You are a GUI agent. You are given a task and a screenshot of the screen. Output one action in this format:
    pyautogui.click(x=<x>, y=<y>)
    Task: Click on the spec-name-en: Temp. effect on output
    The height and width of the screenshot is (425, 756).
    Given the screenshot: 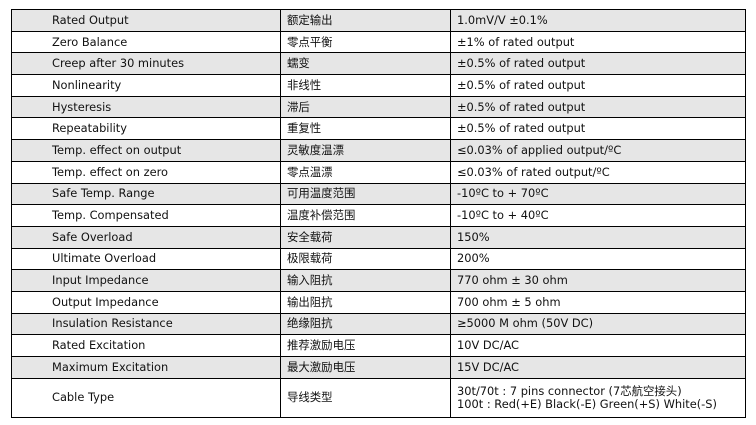 What is the action you would take?
    pyautogui.click(x=146, y=150)
    